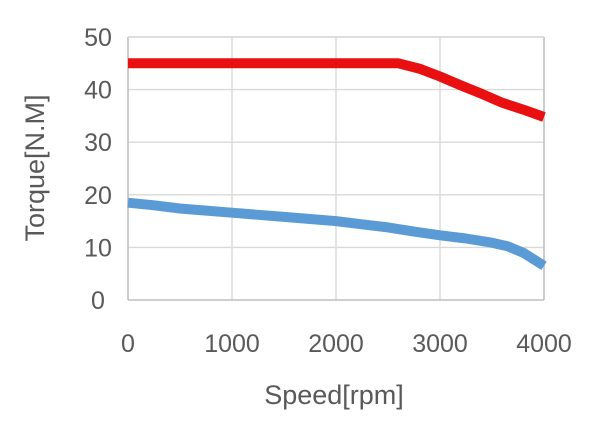 Image resolution: width=596 pixels, height=432 pixels. Describe the element at coordinates (98, 248) in the screenshot. I see `y-tick-label: 10` at that location.